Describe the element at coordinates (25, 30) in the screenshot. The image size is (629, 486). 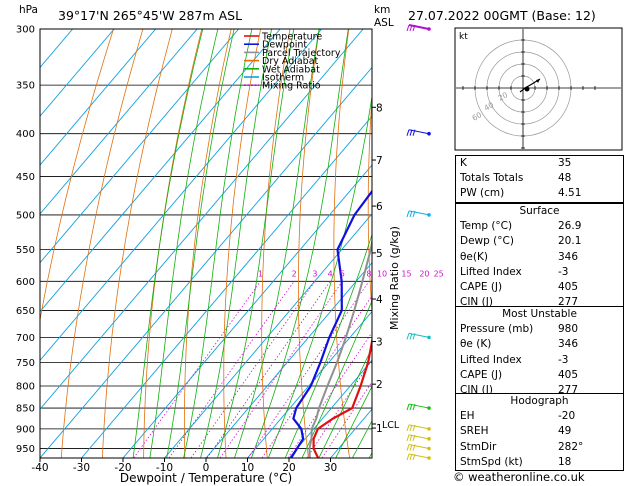
I see `pressure-tick-label: 300` at that location.